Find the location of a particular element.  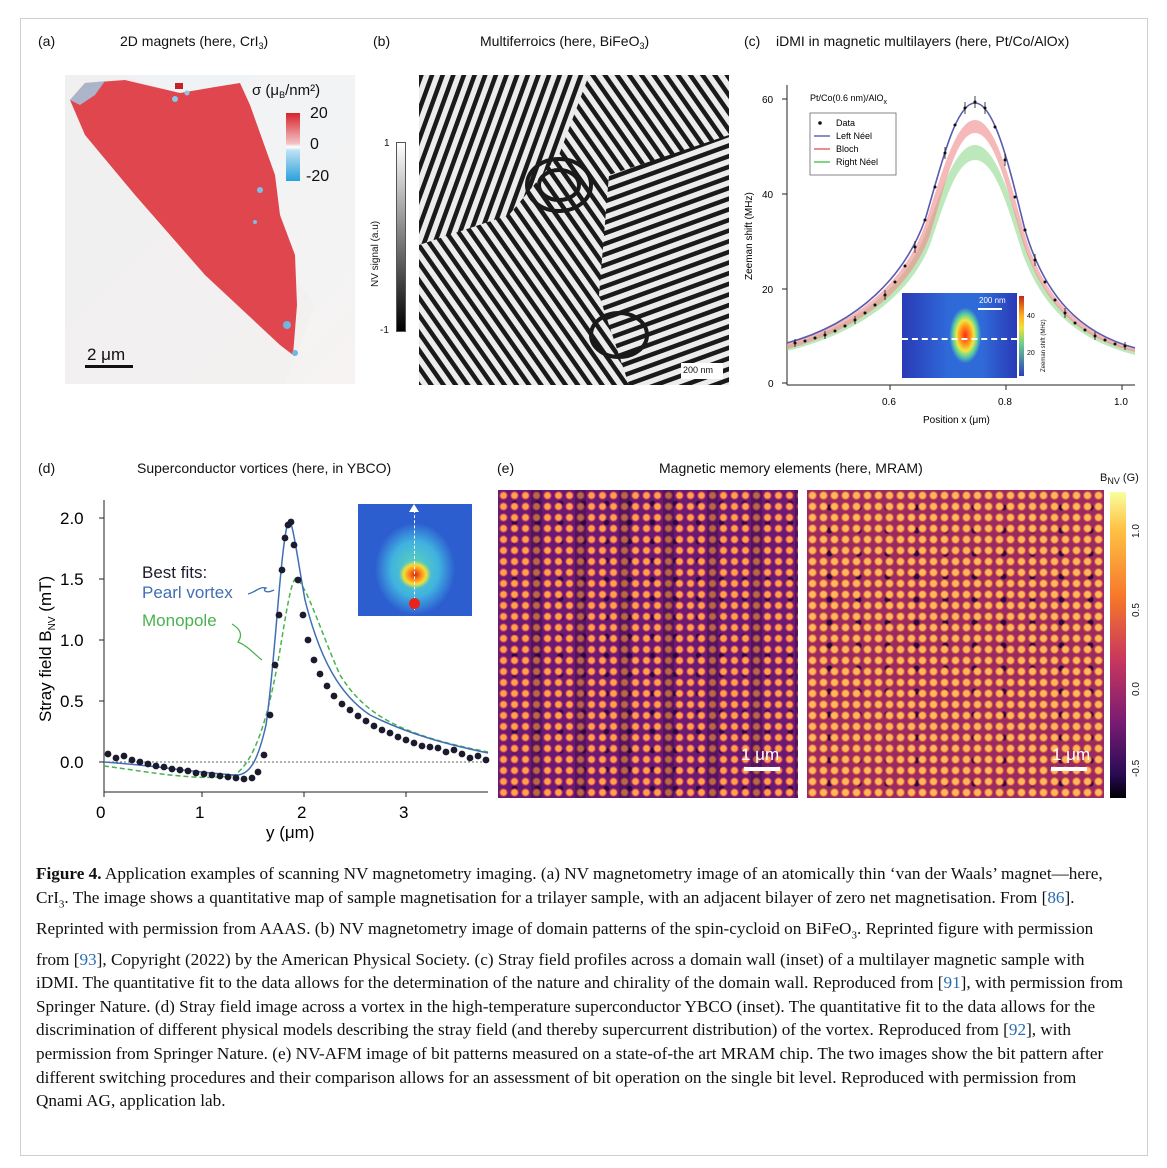

caption-ref-86: 86 is located at coordinates (1056, 897).